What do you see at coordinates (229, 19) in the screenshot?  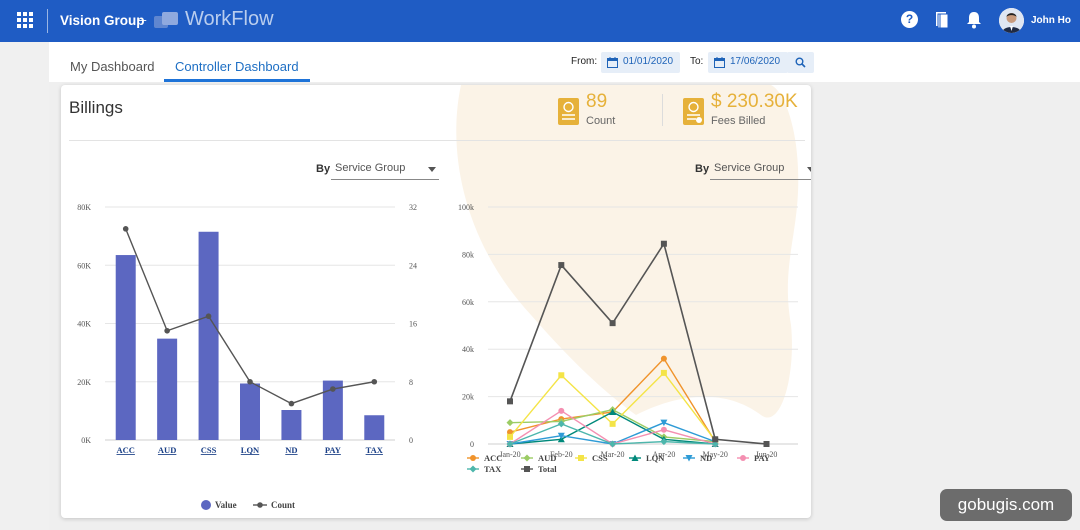 I see `app-name: WorkFlow` at bounding box center [229, 19].